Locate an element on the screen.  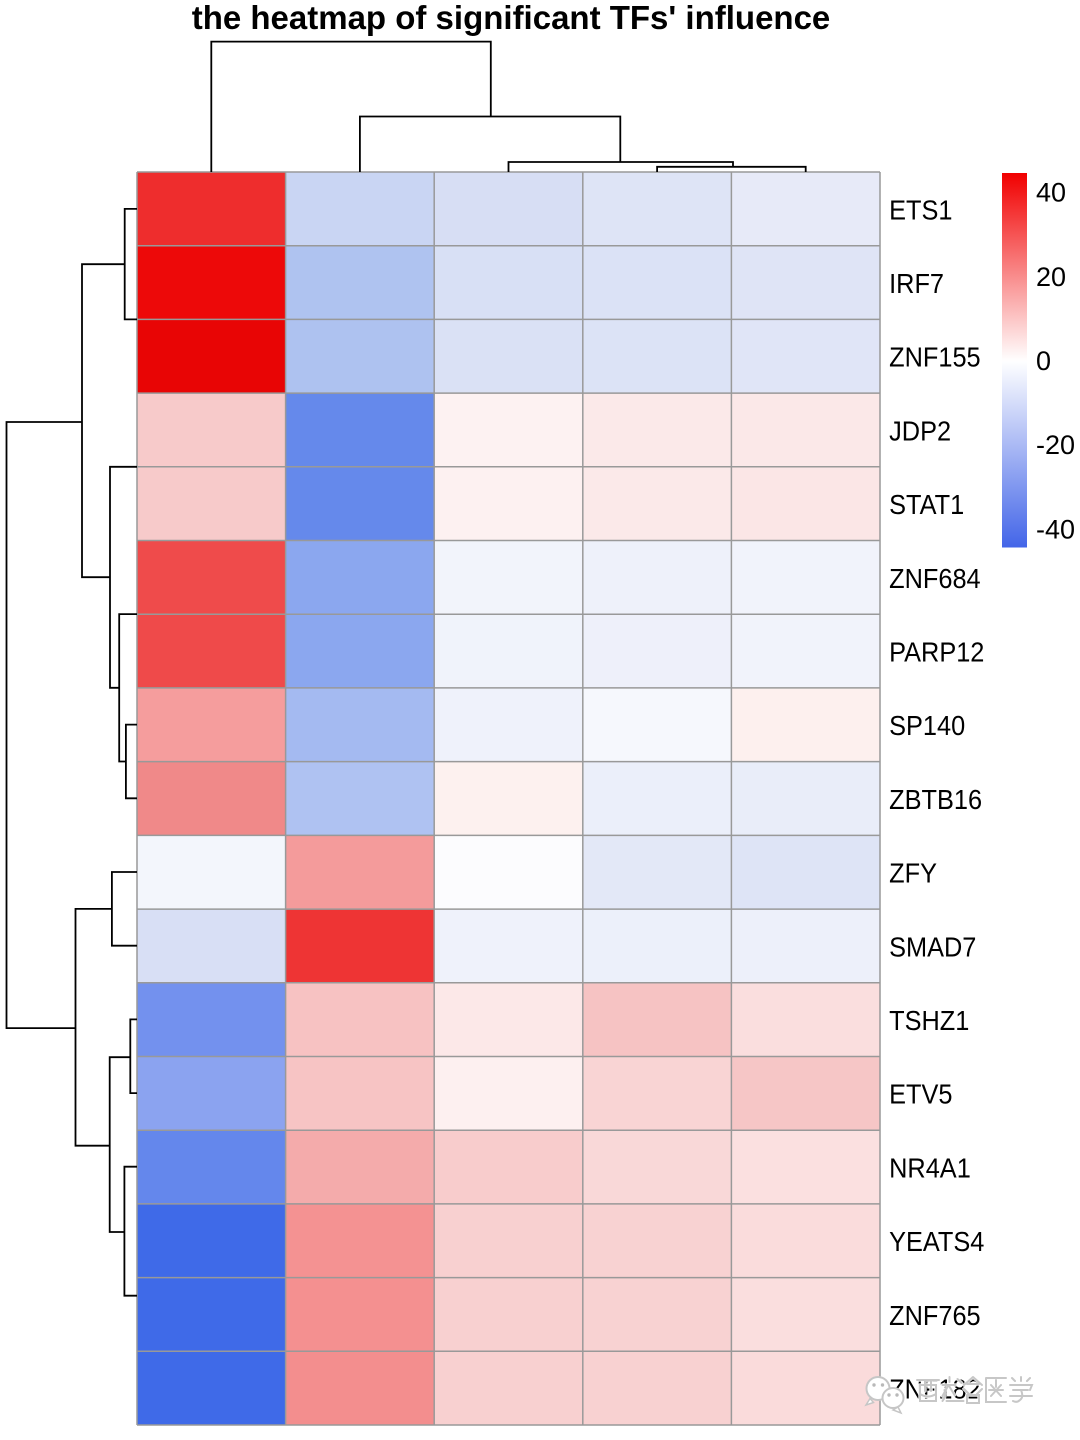
svg-text: YEATS4 is located at coordinates (936, 1241).